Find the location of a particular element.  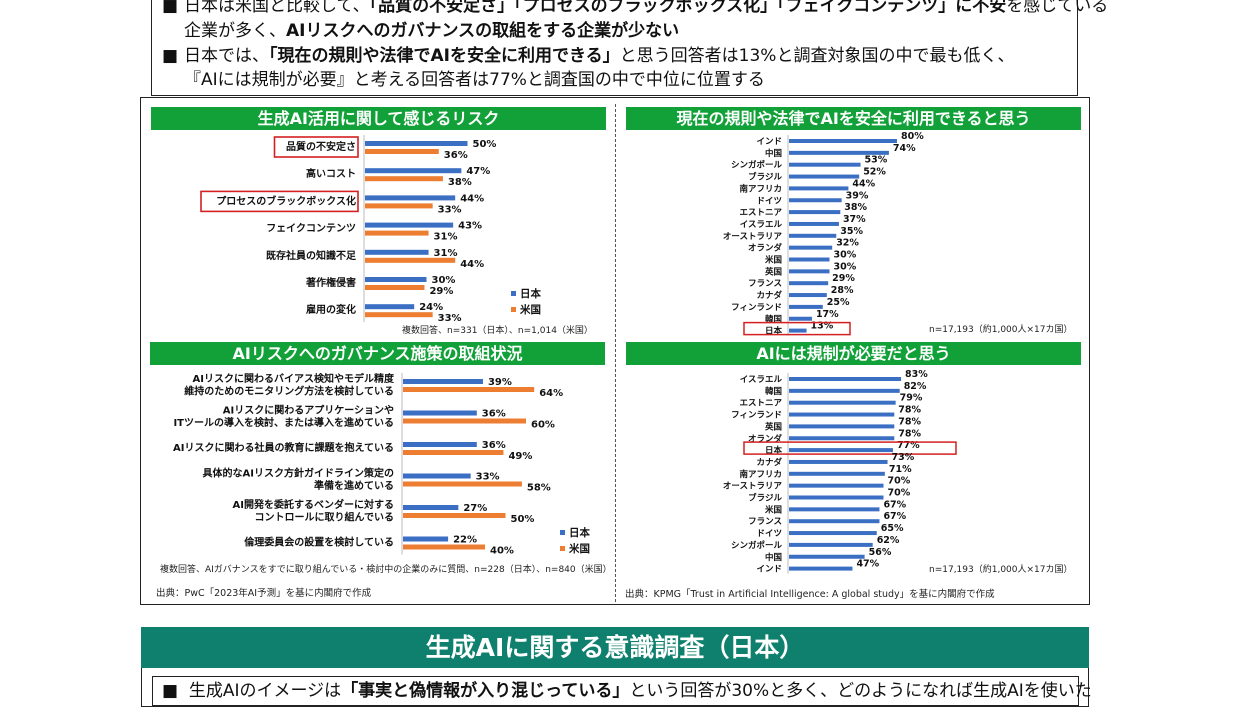

category-label: フェイクコンテンツ is located at coordinates (311, 229).